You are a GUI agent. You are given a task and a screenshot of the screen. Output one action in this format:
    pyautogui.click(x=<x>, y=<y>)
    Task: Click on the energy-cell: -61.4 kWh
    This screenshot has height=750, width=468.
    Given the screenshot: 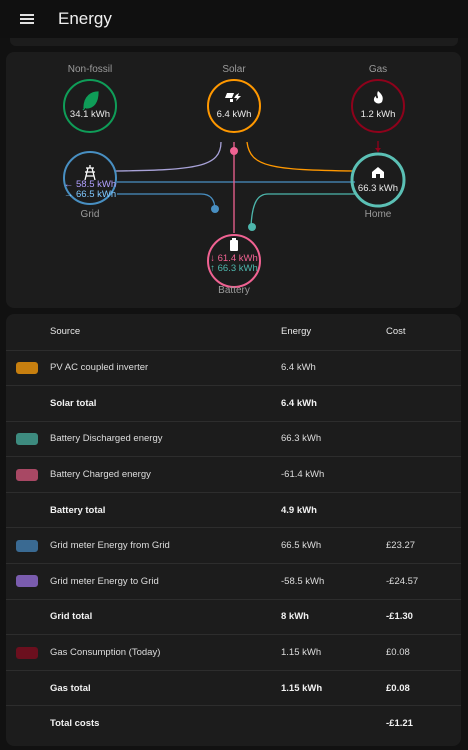 What is the action you would take?
    pyautogui.click(x=333, y=474)
    